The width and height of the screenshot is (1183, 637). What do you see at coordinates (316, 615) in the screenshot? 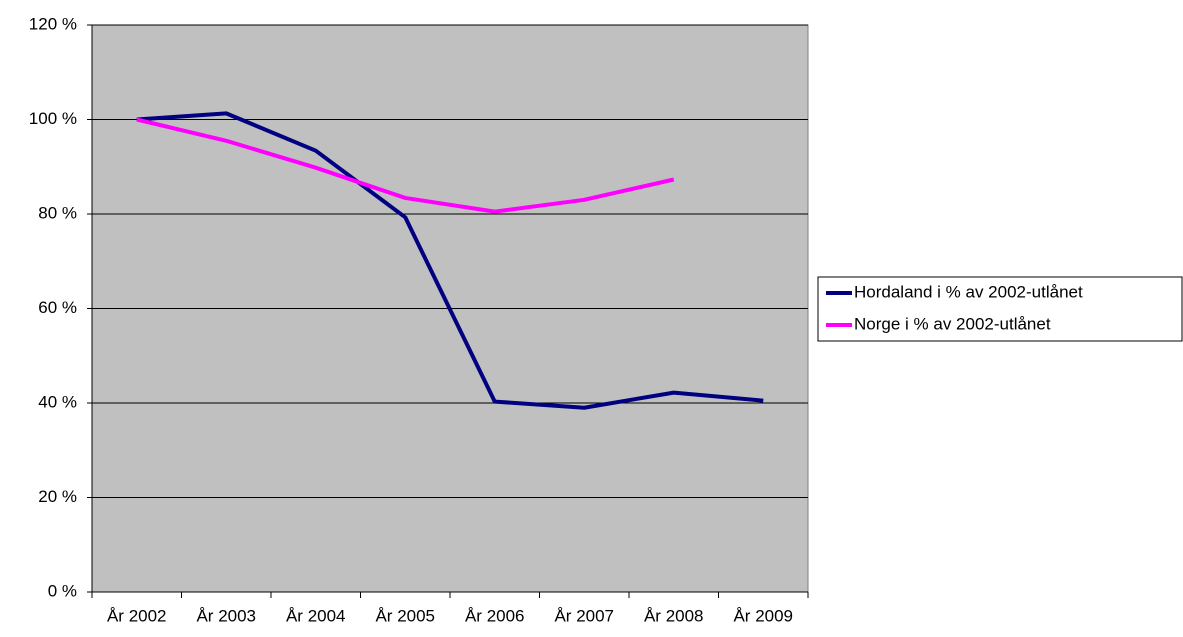
I see `x-tick-label: År 2004` at bounding box center [316, 615].